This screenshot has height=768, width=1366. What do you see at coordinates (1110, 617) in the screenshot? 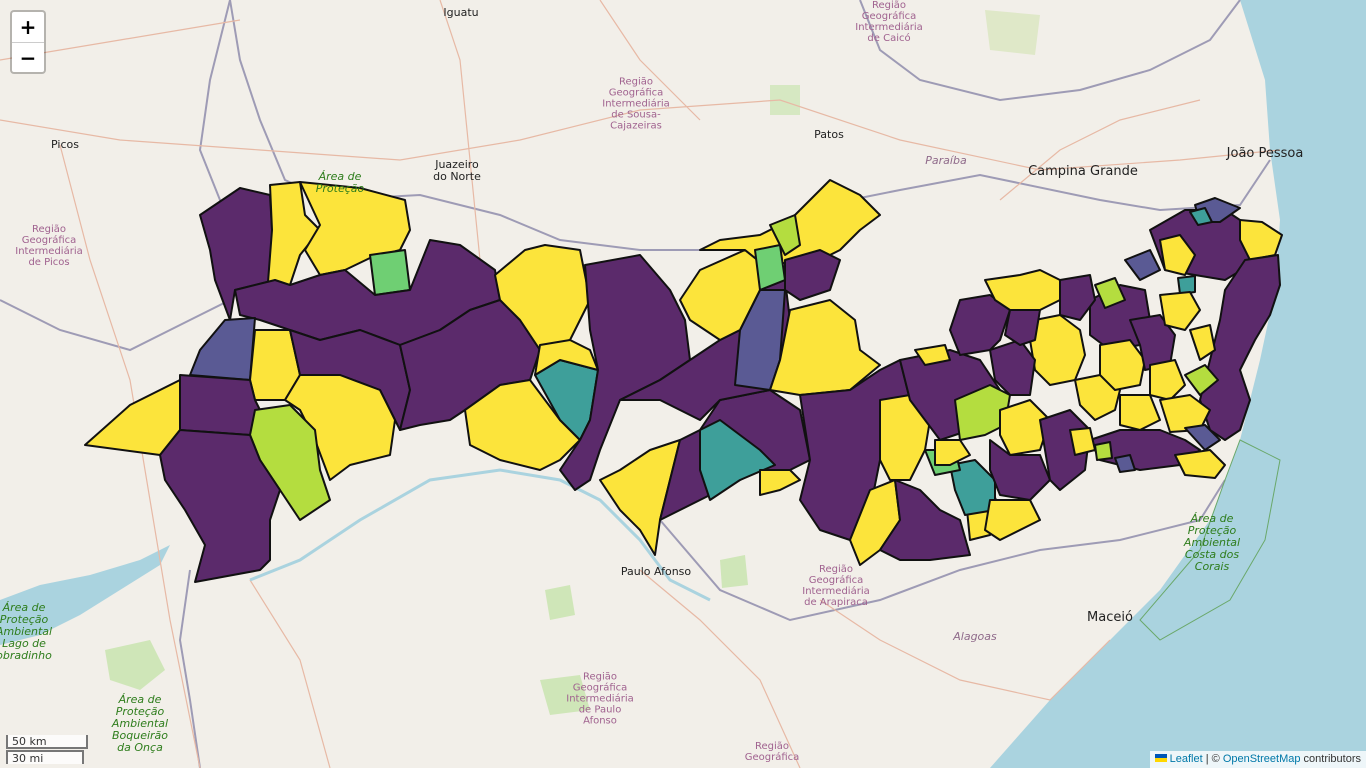
I see `label-maceio: Maceió` at bounding box center [1110, 617].